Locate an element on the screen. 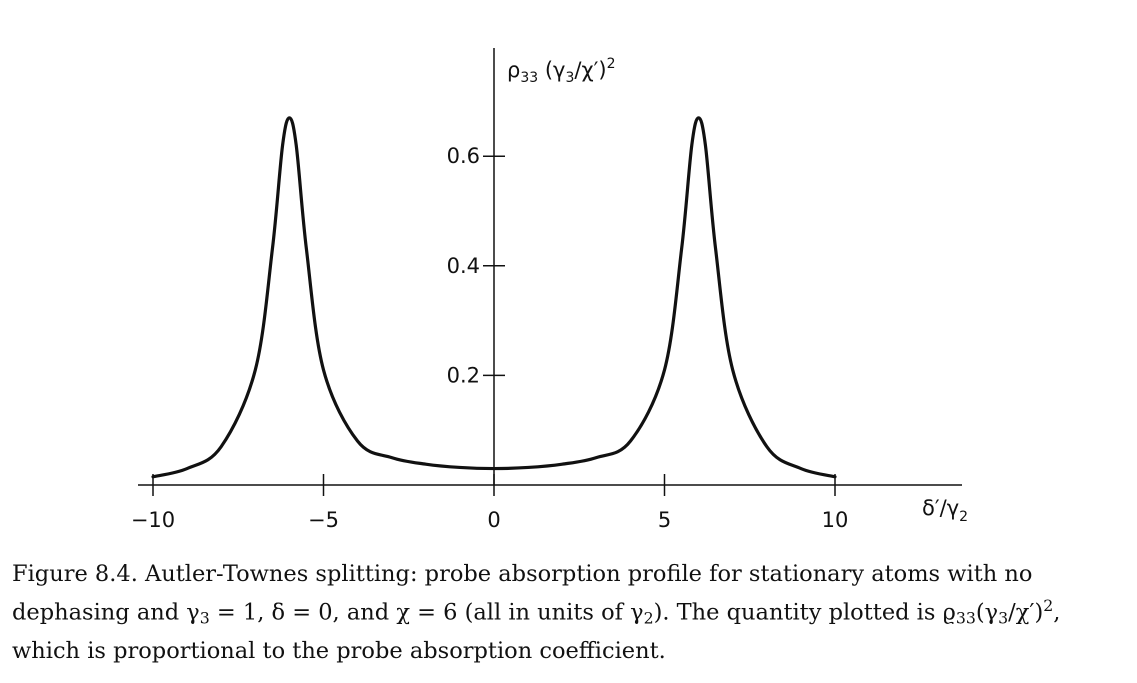  x-tick-label: −5 is located at coordinates (323, 520).